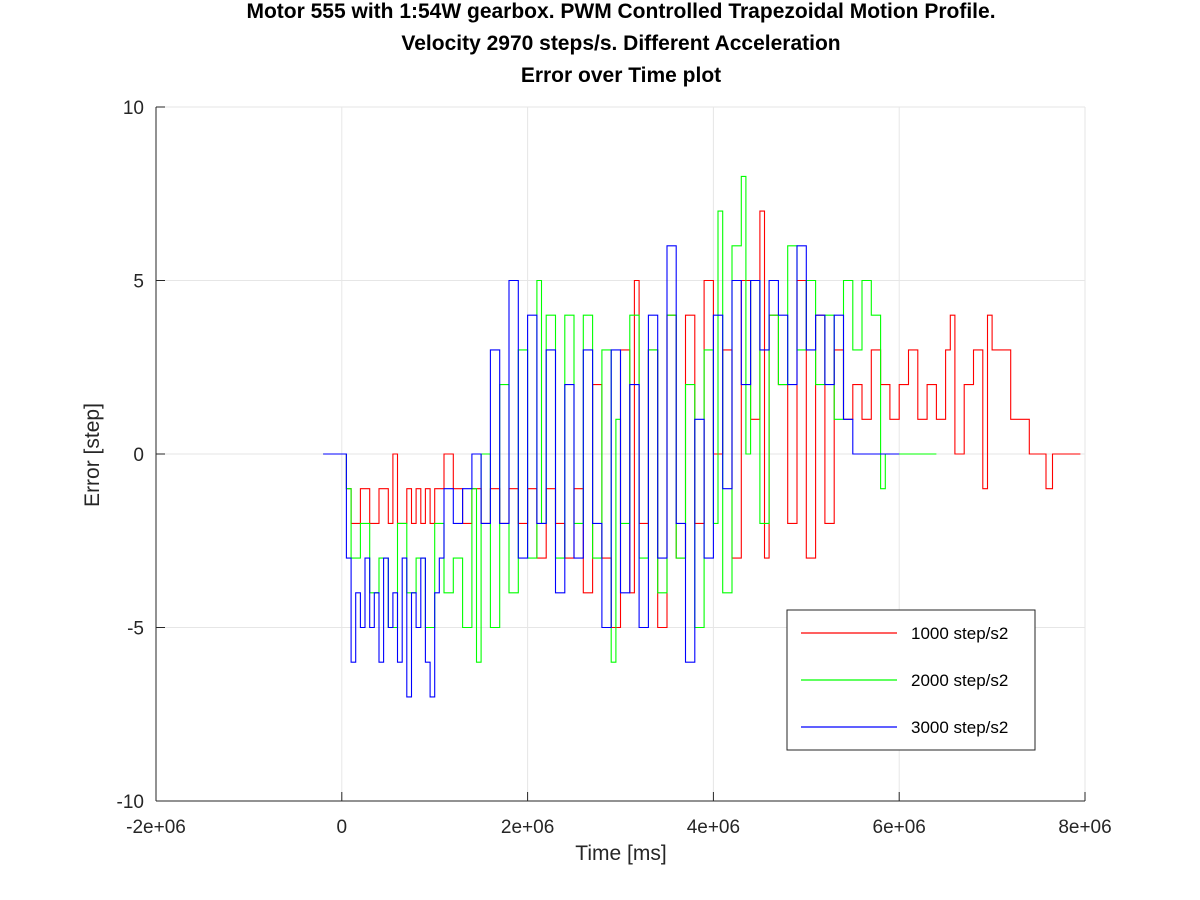 This screenshot has height=900, width=1200. What do you see at coordinates (133, 108) in the screenshot?
I see `y-tick-label: 10` at bounding box center [133, 108].